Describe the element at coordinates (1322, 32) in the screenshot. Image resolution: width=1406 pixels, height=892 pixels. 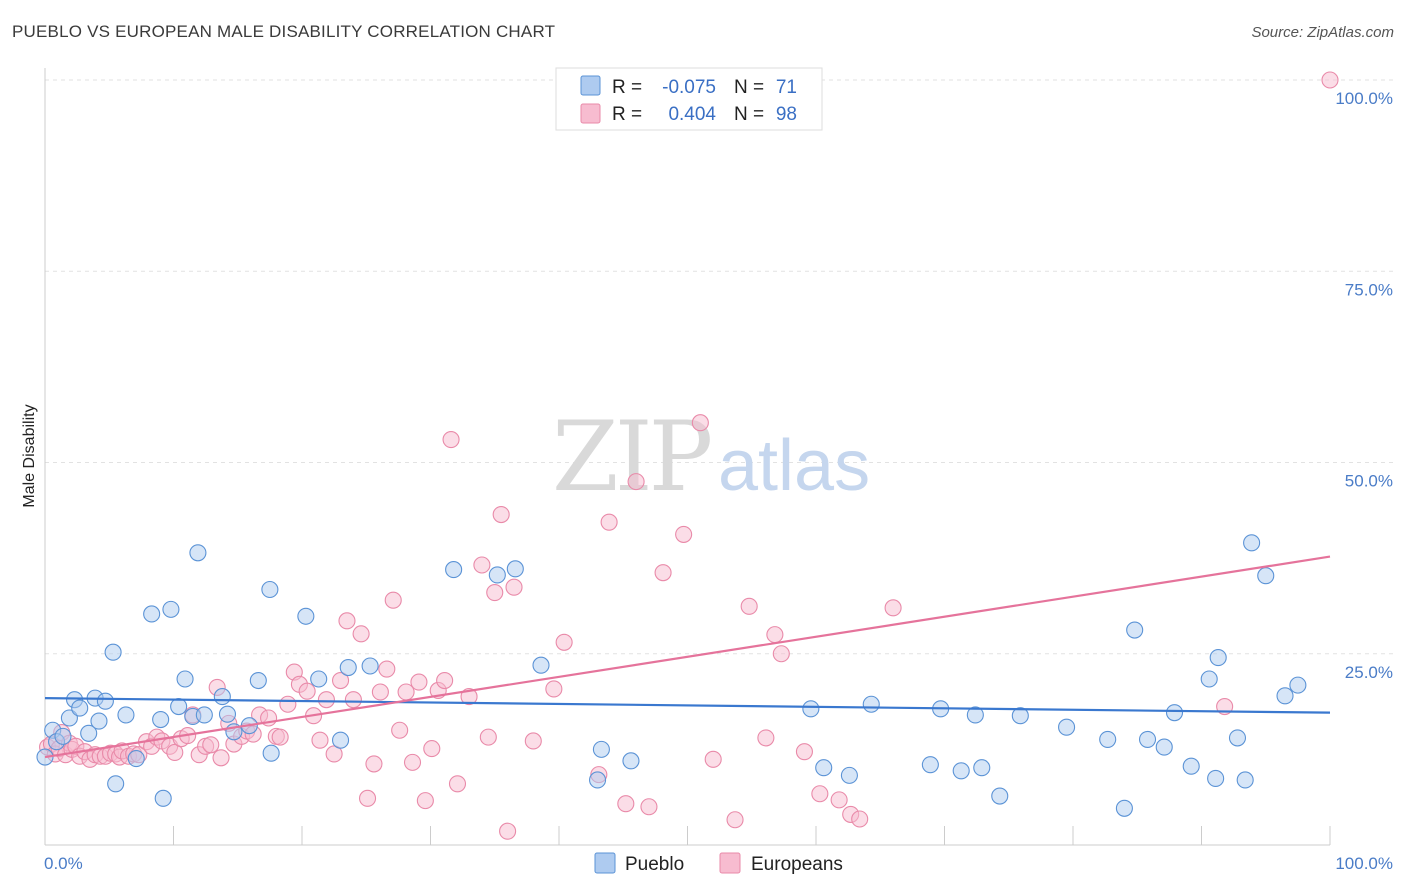
I see `source-note: Source: ZipAtlas.com` at that location.